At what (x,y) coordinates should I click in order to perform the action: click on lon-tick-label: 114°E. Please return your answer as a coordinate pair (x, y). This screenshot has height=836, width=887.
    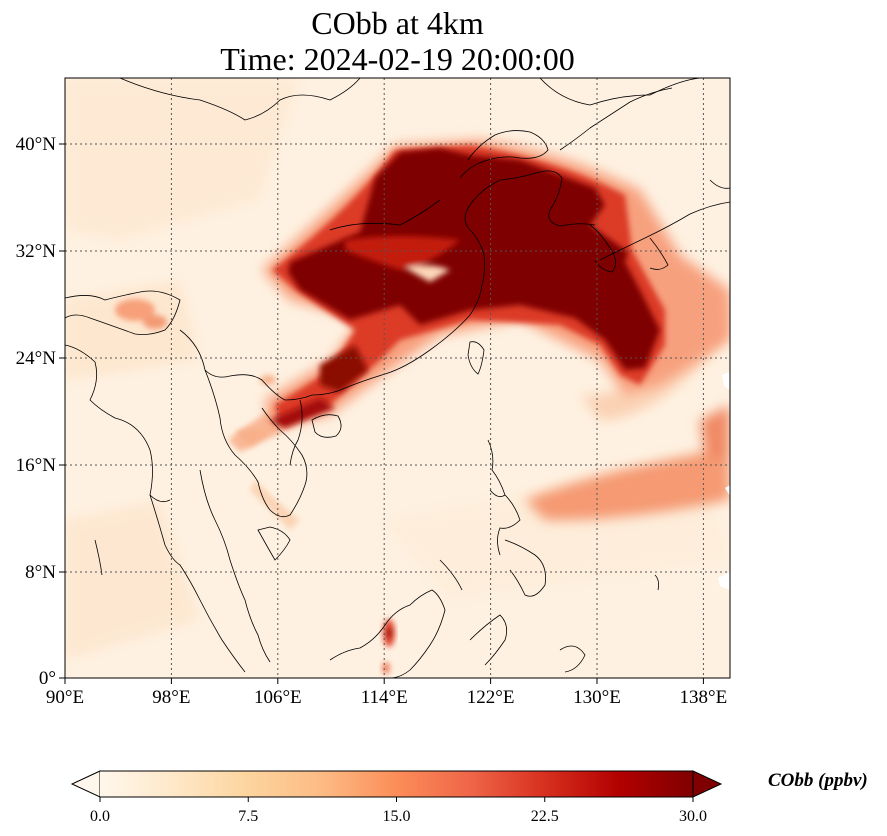
    Looking at the image, I should click on (384, 697).